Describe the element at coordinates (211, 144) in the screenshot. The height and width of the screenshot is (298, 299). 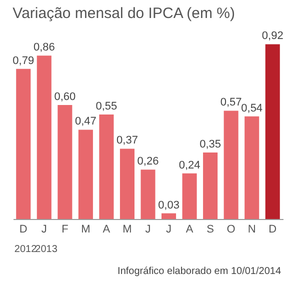
I see `data-label: 0,35` at that location.